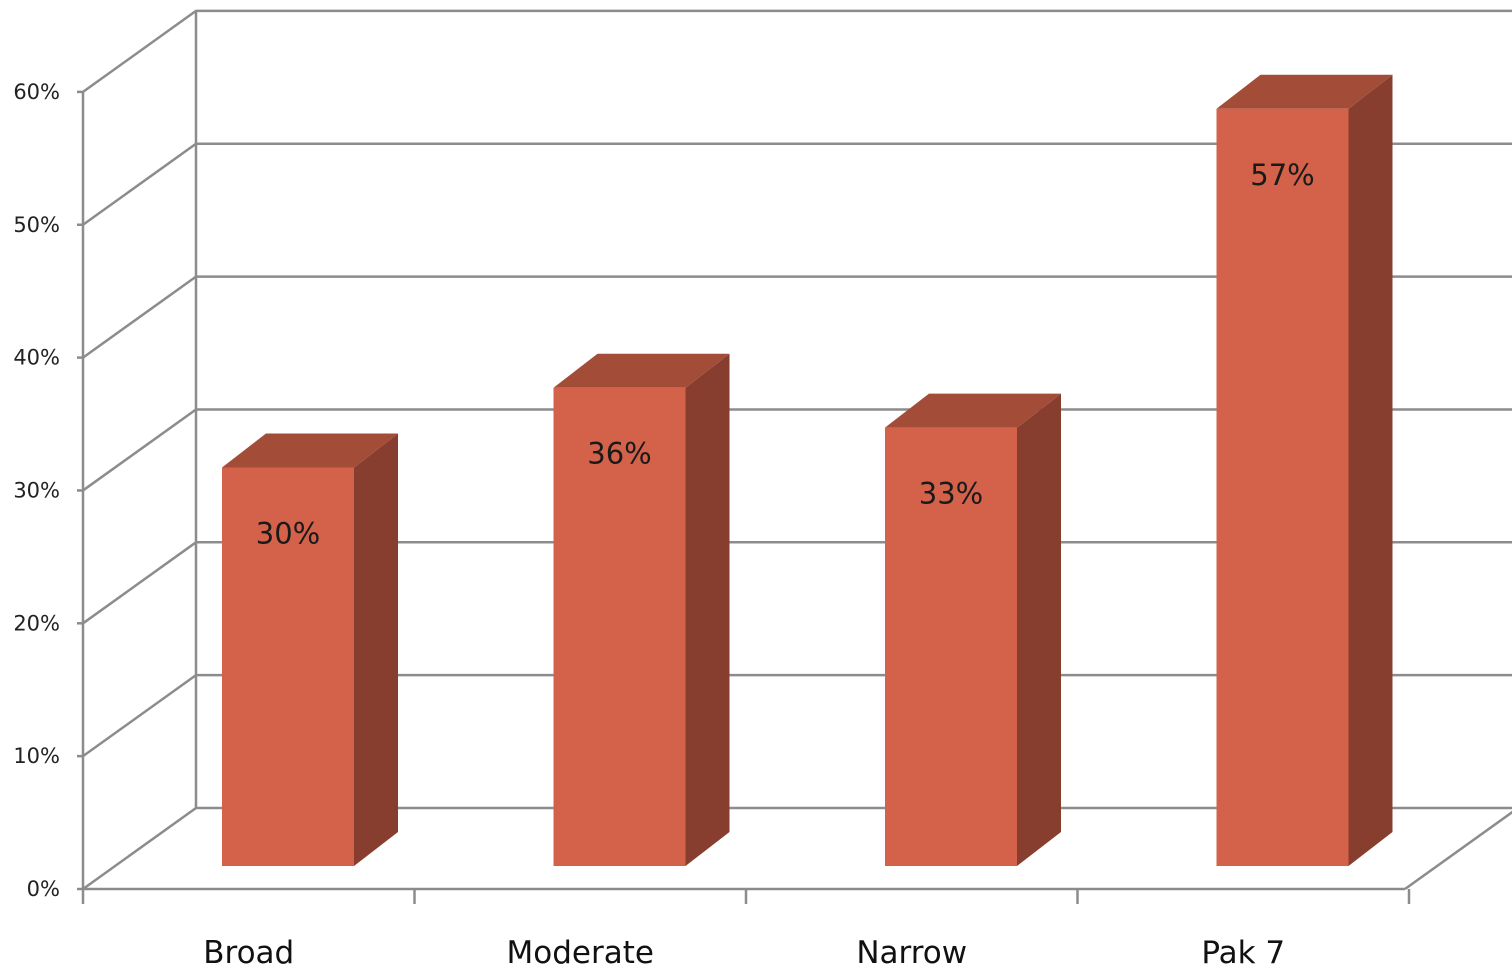 The width and height of the screenshot is (1512, 972). What do you see at coordinates (248, 953) in the screenshot?
I see `x-category-label: Broad` at bounding box center [248, 953].